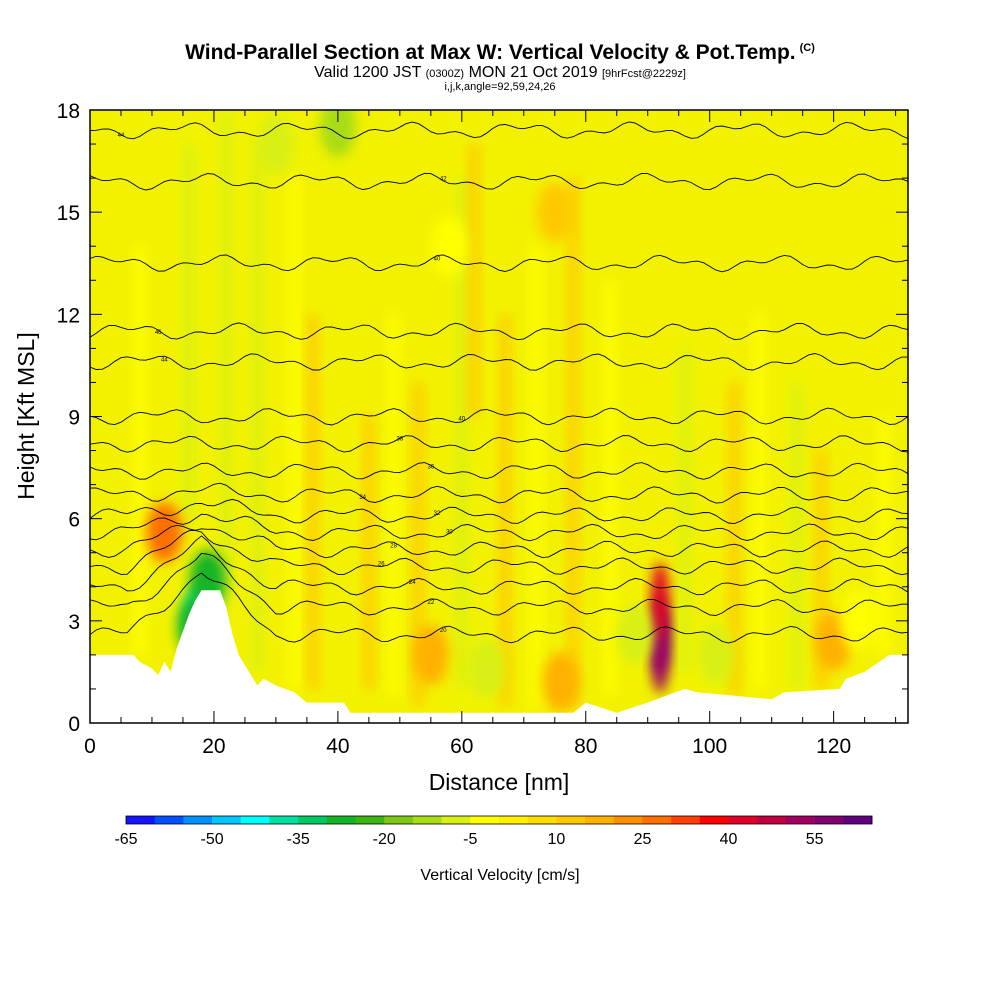 The width and height of the screenshot is (1000, 1000). What do you see at coordinates (74, 622) in the screenshot?
I see `y-tick-label: 3` at bounding box center [74, 622].